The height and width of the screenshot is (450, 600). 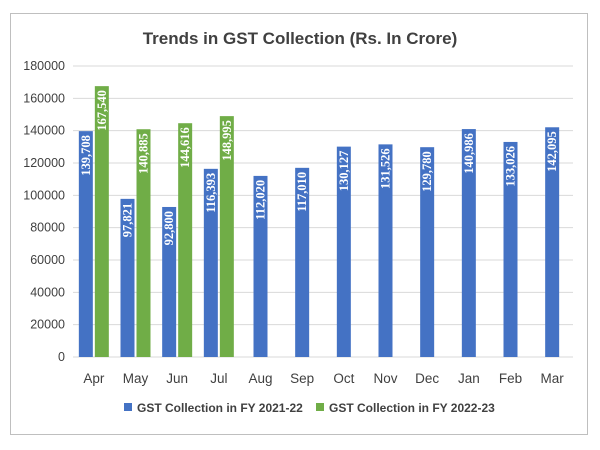 I want to click on x-category-label: Jun, so click(x=177, y=378).